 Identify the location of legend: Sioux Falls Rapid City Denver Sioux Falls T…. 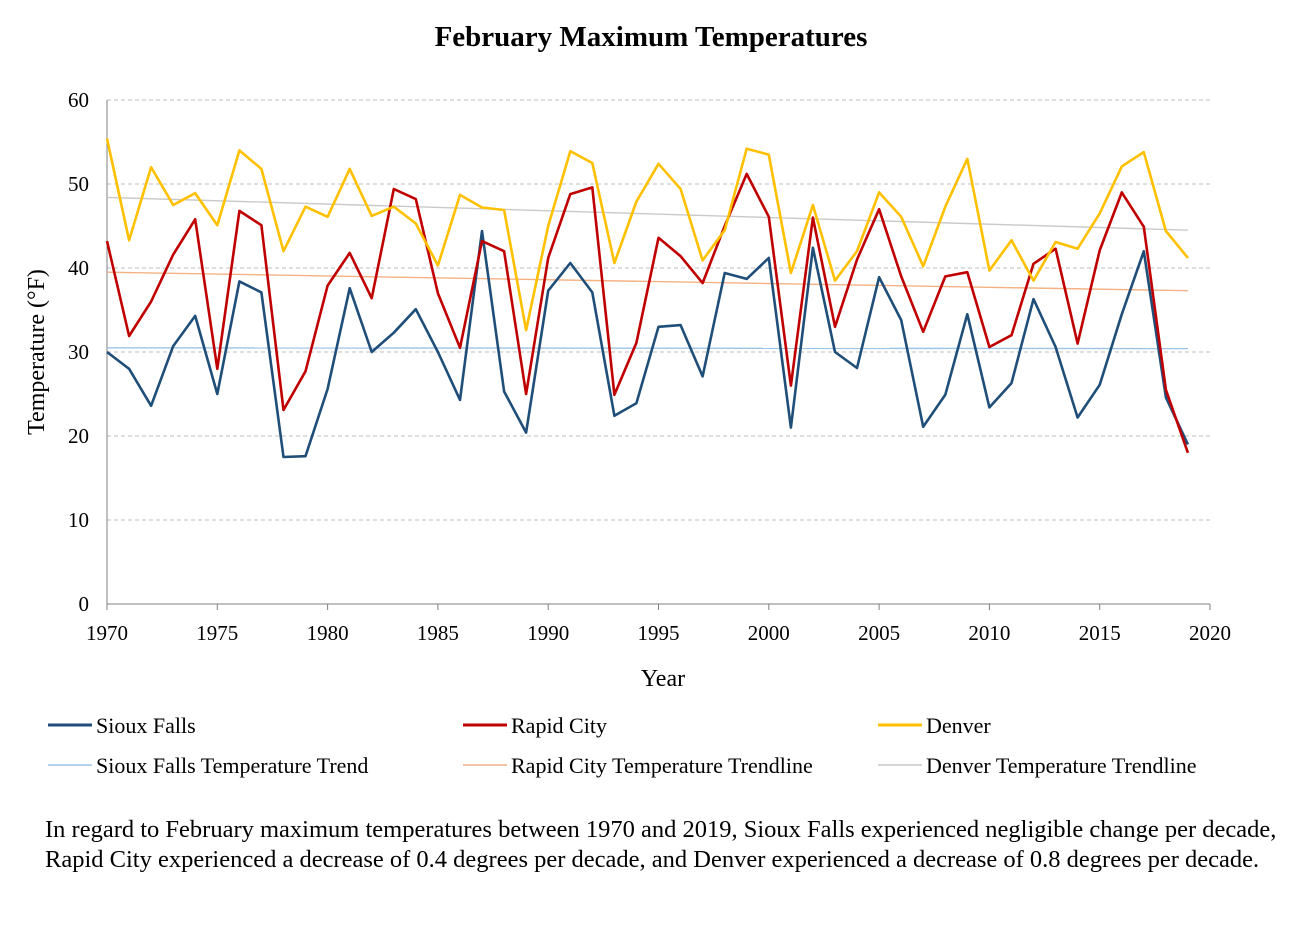
(622, 745).